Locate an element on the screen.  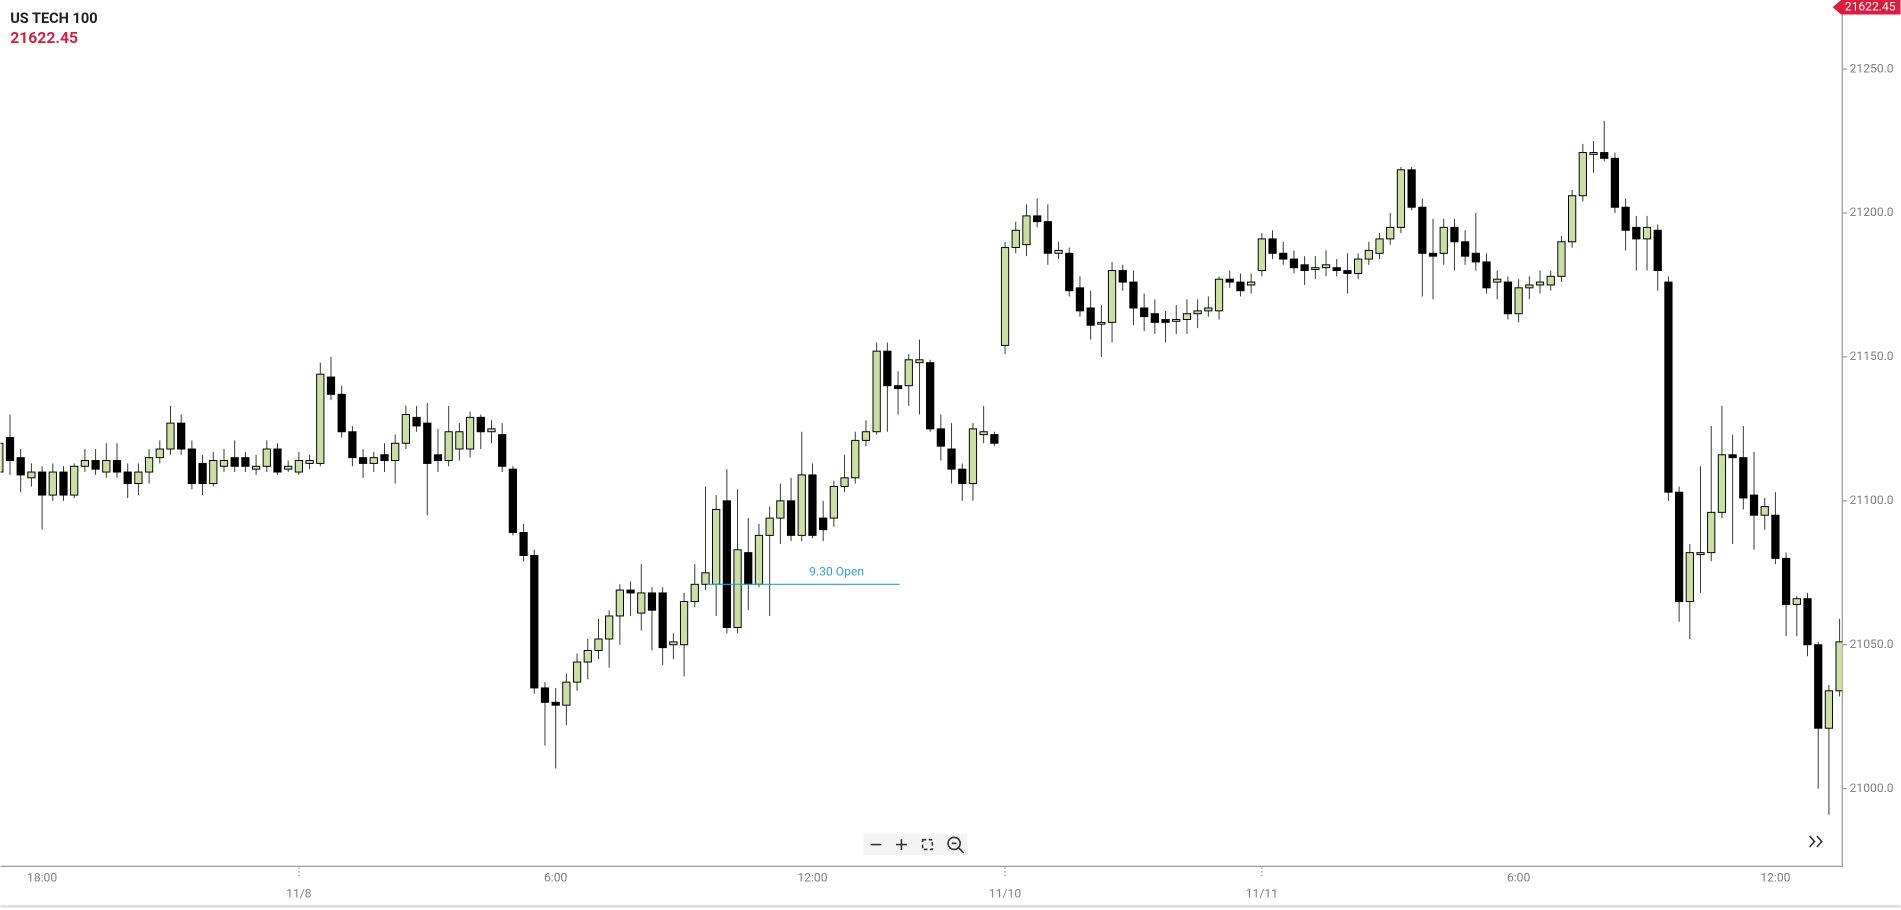
y-tick-label: 21050.0 is located at coordinates (1872, 644).